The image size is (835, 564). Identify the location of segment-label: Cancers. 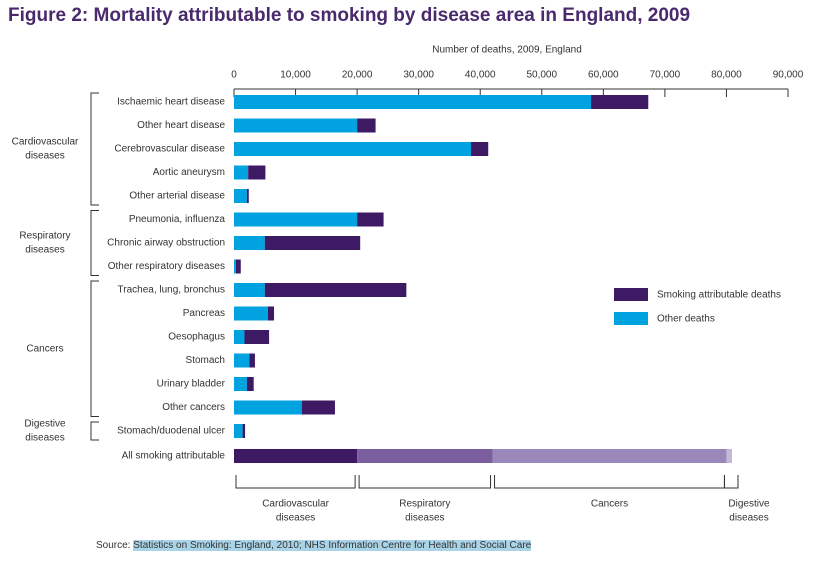
(609, 504).